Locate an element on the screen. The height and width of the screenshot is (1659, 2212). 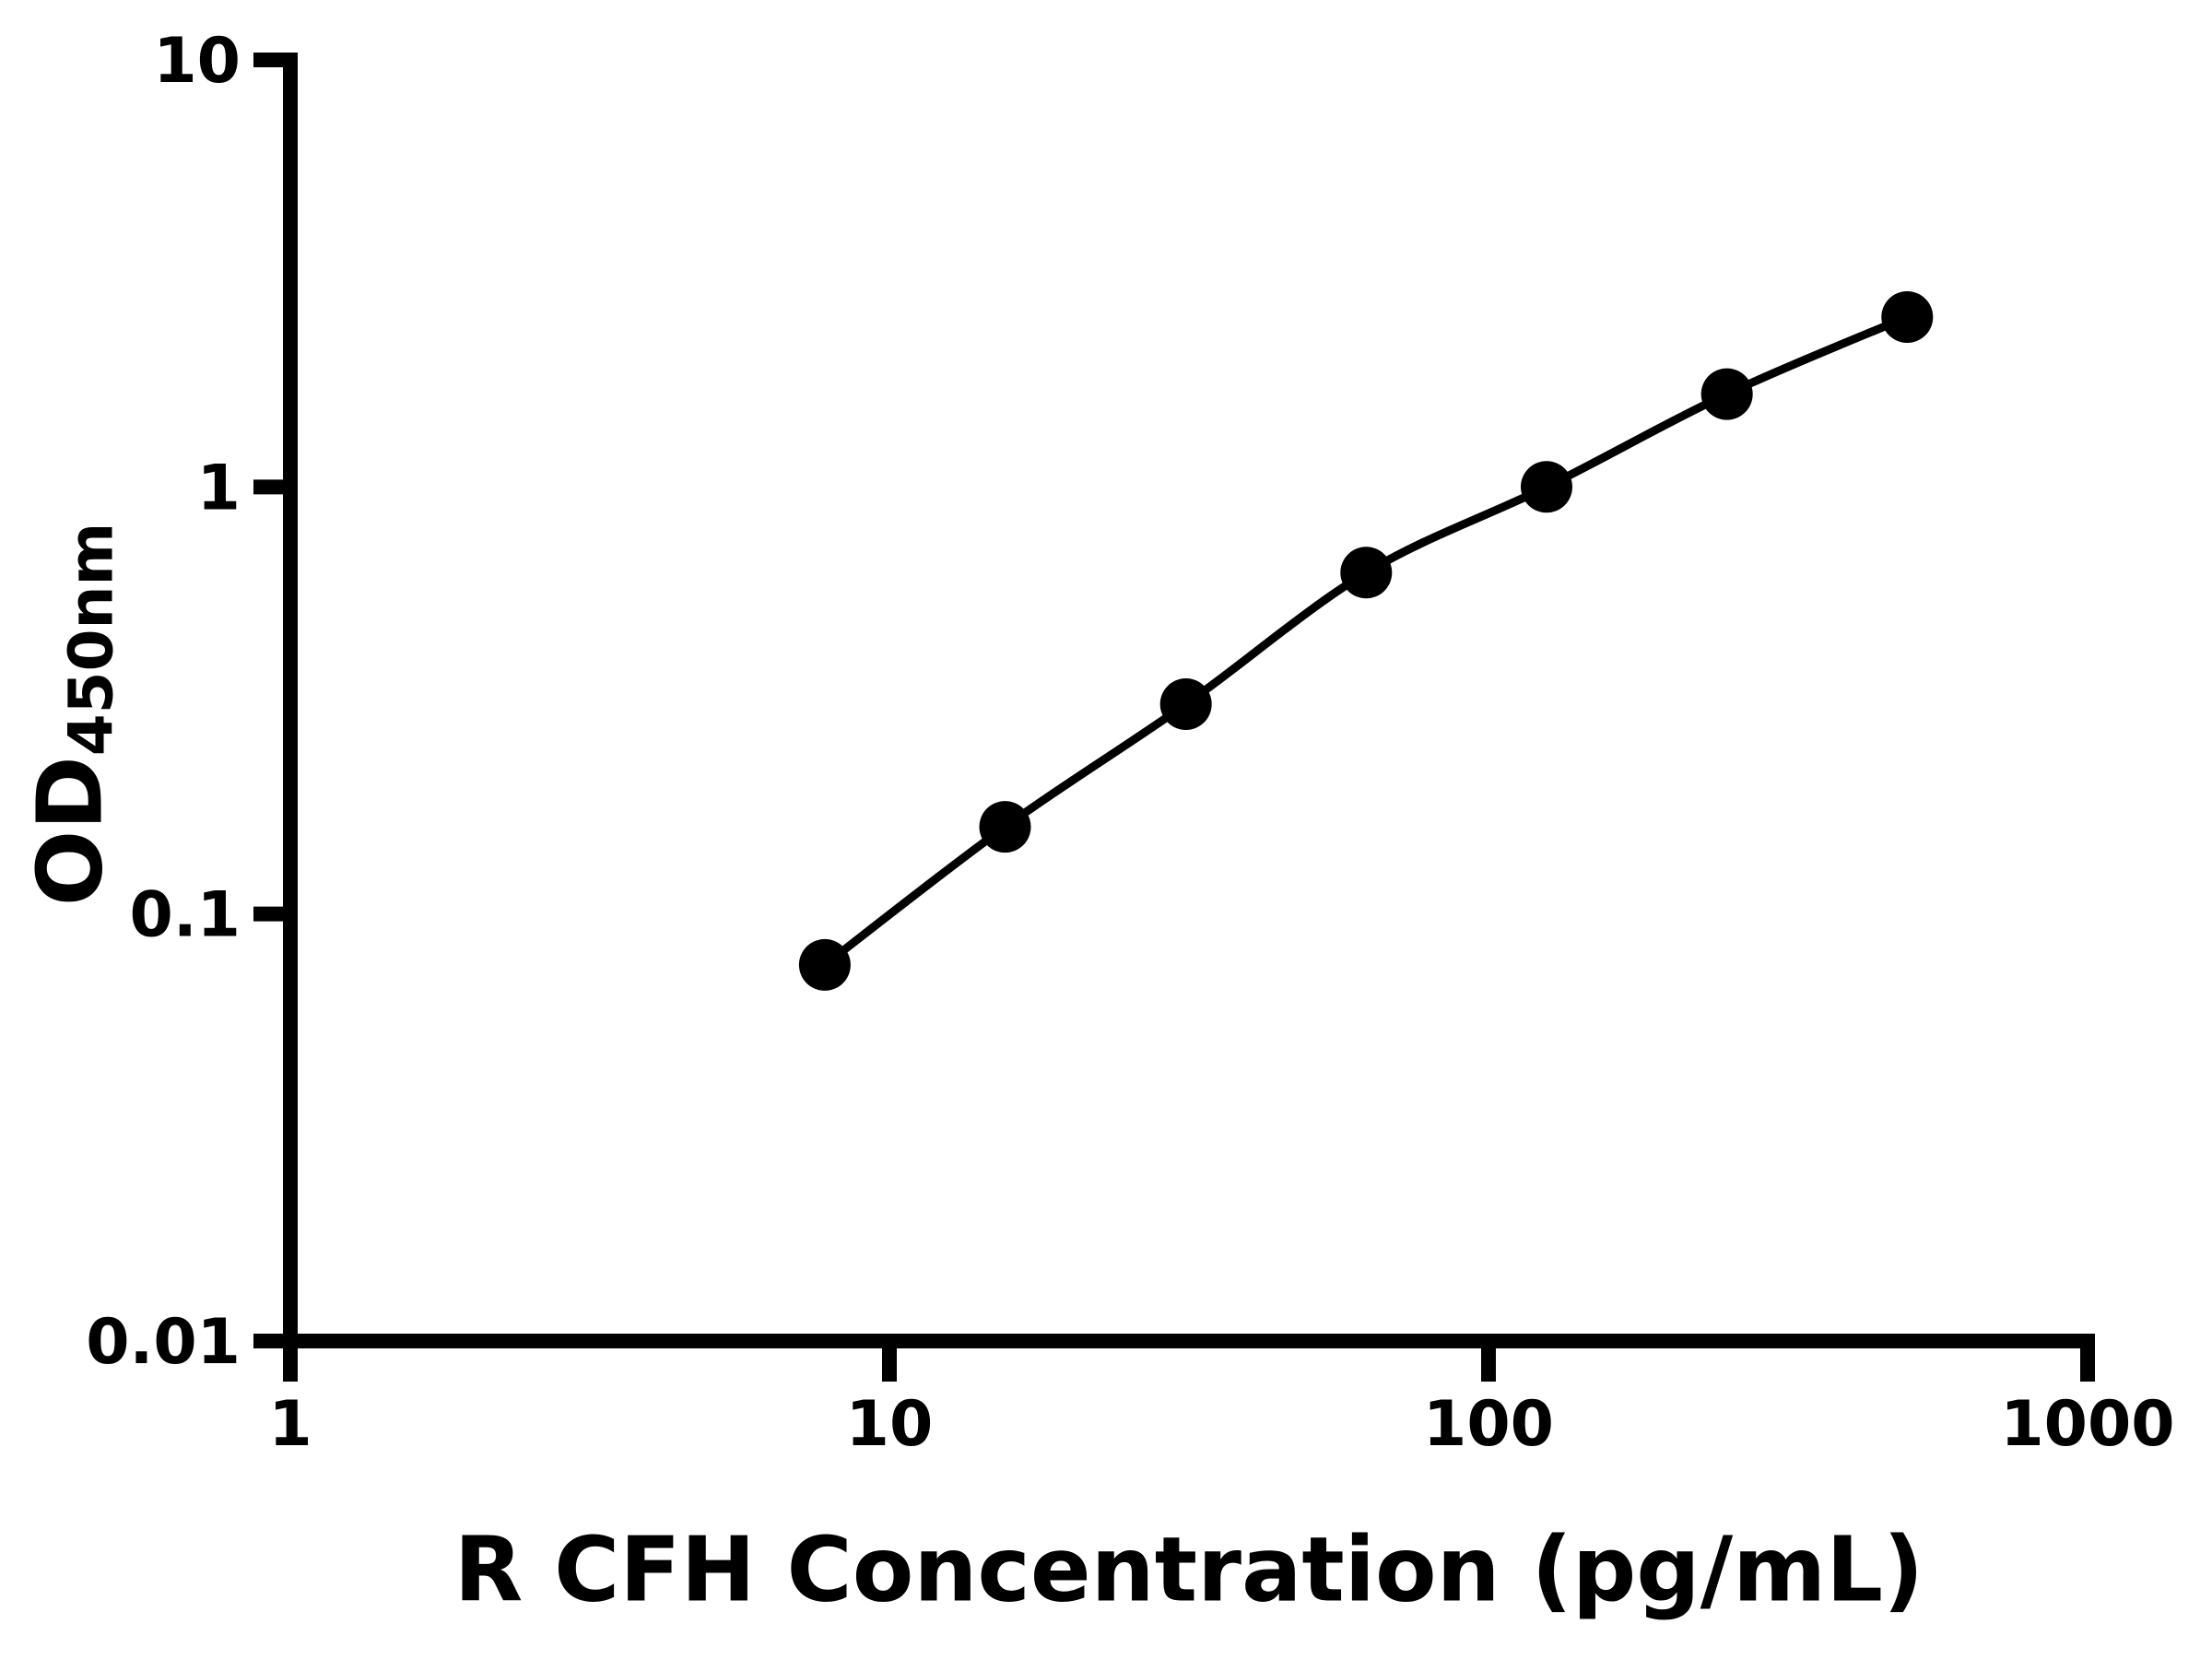
x-axis-title-text: R CFH Concentration (pg/mL) is located at coordinates (1188, 1569).